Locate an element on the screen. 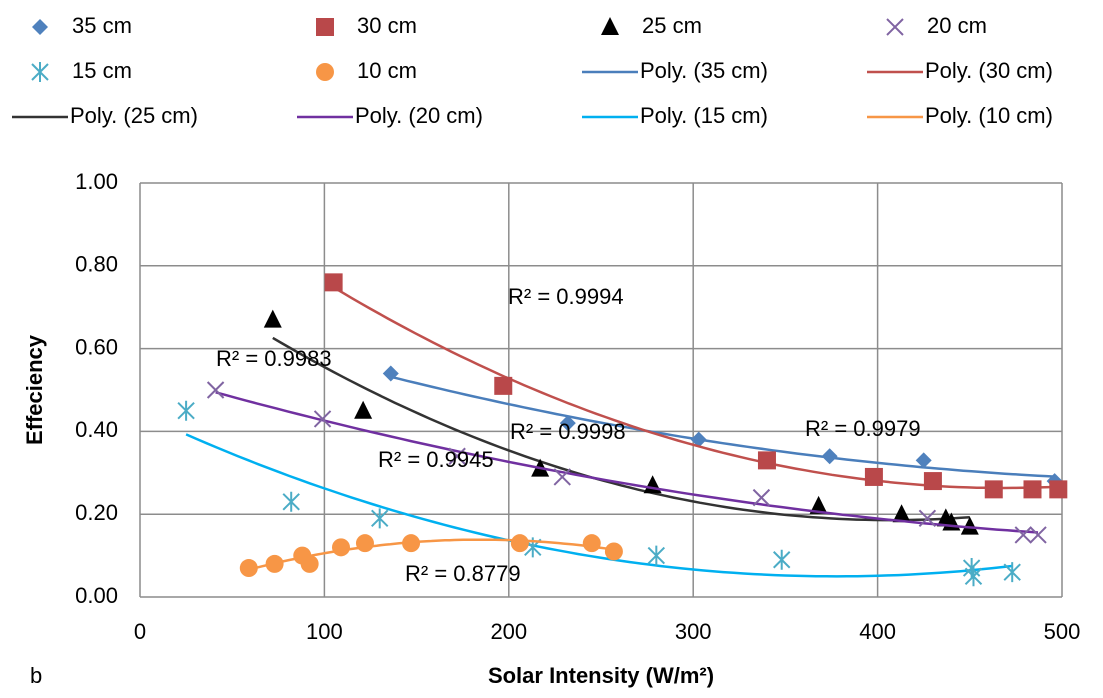  r2-annotation: R² = 0.9945 is located at coordinates (436, 459).